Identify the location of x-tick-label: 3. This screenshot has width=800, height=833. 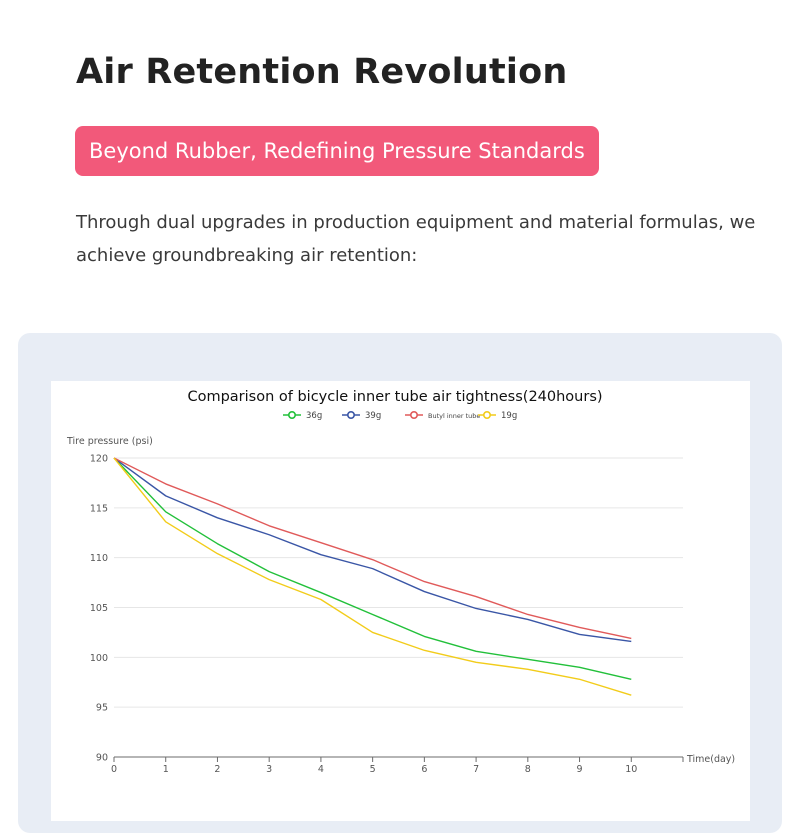
(269, 769).